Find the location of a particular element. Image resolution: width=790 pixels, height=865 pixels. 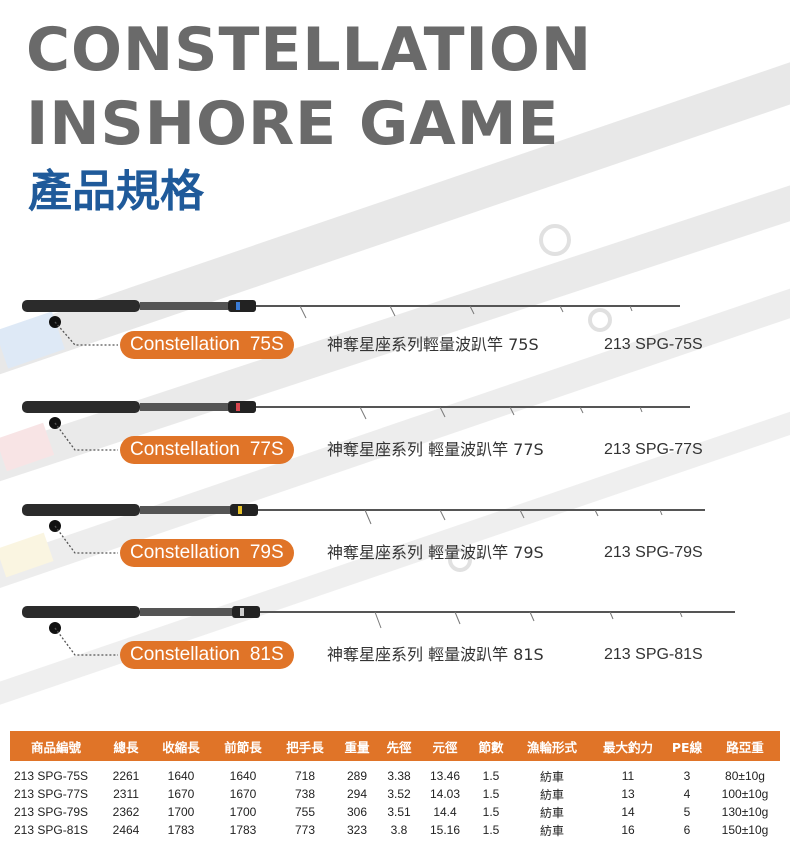

table-cell: 213 SPG-79S is located at coordinates (51, 812).